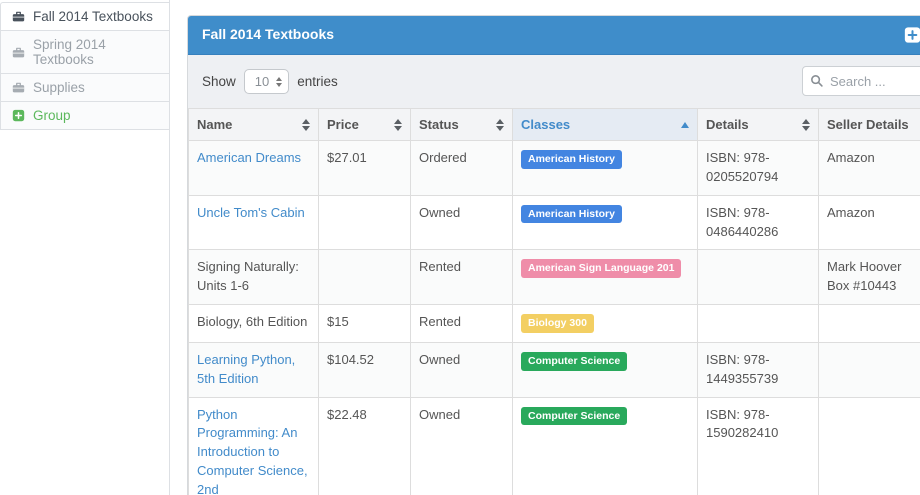  I want to click on classes-cell: Biology 300, so click(605, 323).